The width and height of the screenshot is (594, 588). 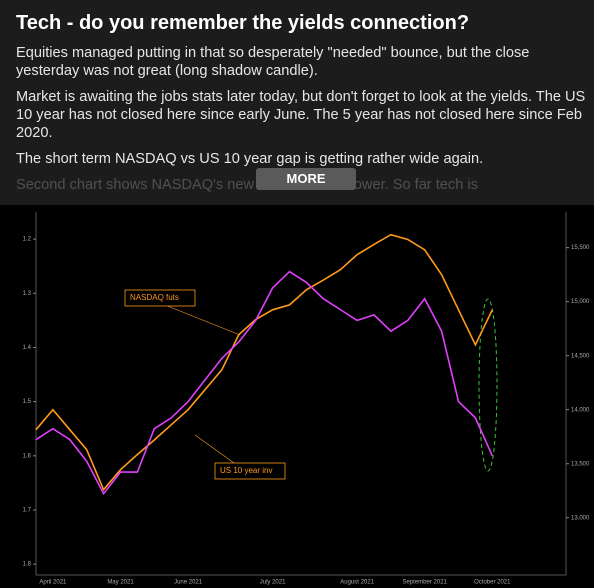 What do you see at coordinates (27, 294) in the screenshot?
I see `y2-tick-label: 1.3` at bounding box center [27, 294].